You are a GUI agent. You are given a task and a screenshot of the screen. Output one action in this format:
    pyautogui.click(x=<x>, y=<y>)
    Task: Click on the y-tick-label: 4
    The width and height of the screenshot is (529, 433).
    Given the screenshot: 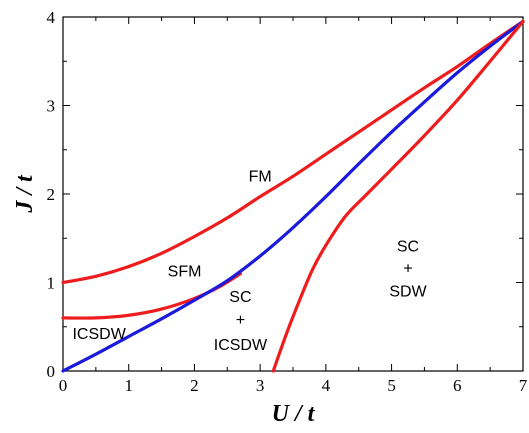 What is the action you would take?
    pyautogui.click(x=51, y=17)
    